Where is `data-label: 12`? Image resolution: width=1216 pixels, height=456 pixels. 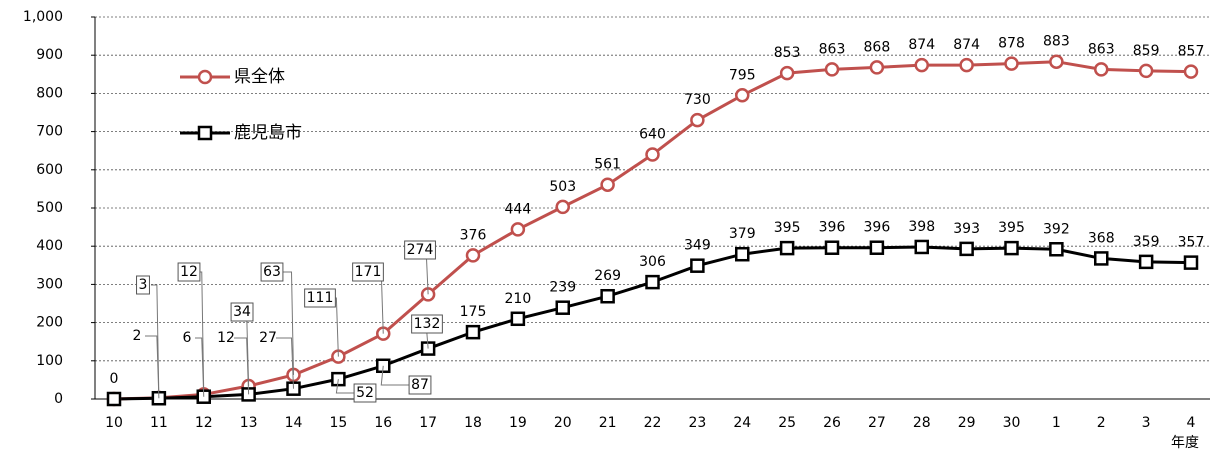
data-label: 12 is located at coordinates (226, 338).